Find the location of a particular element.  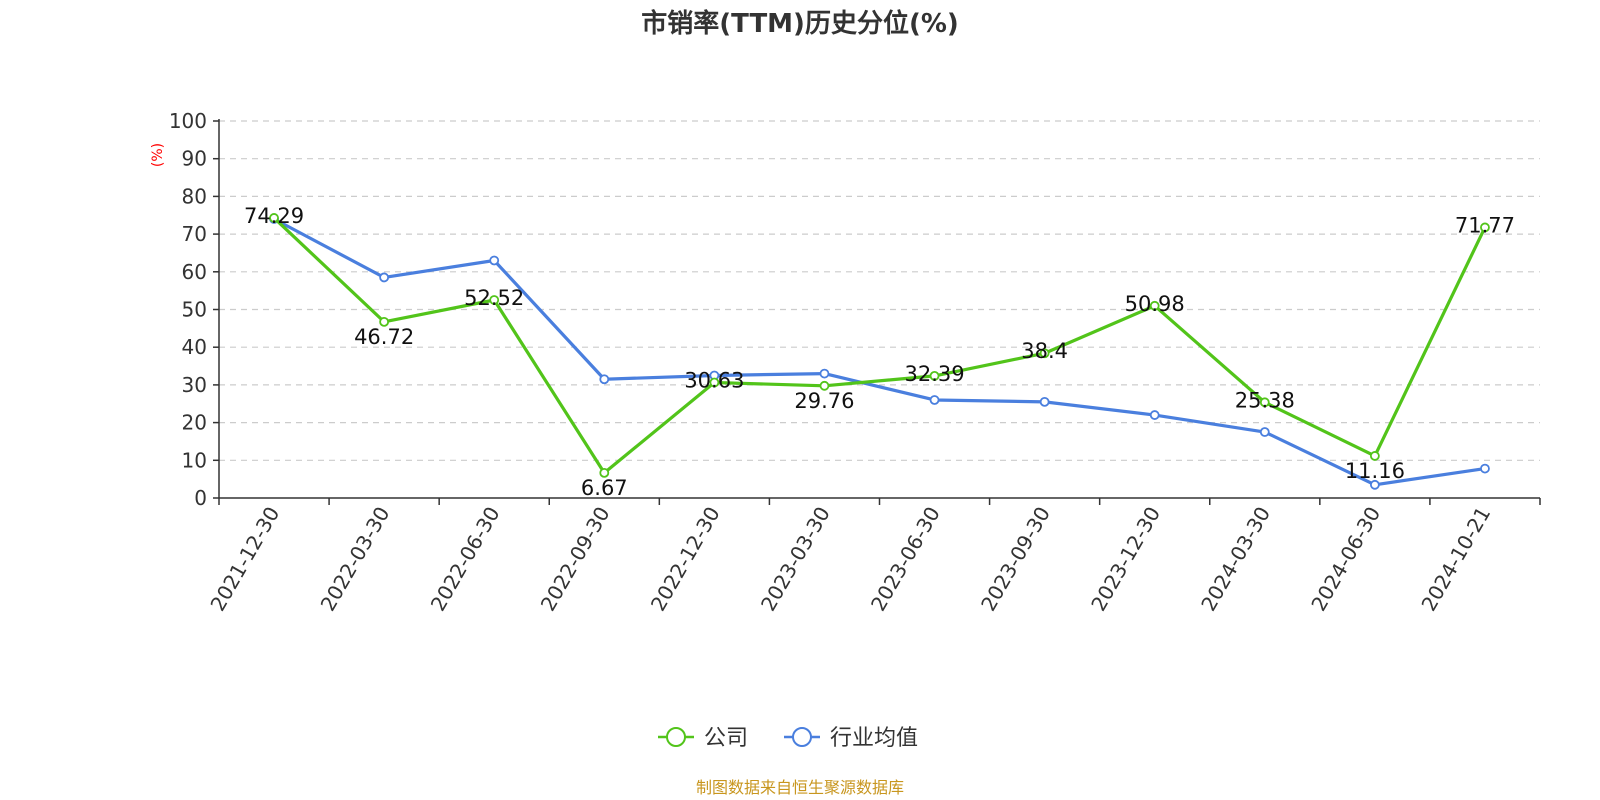

y-tick-label-7: 70 is located at coordinates (194, 234).